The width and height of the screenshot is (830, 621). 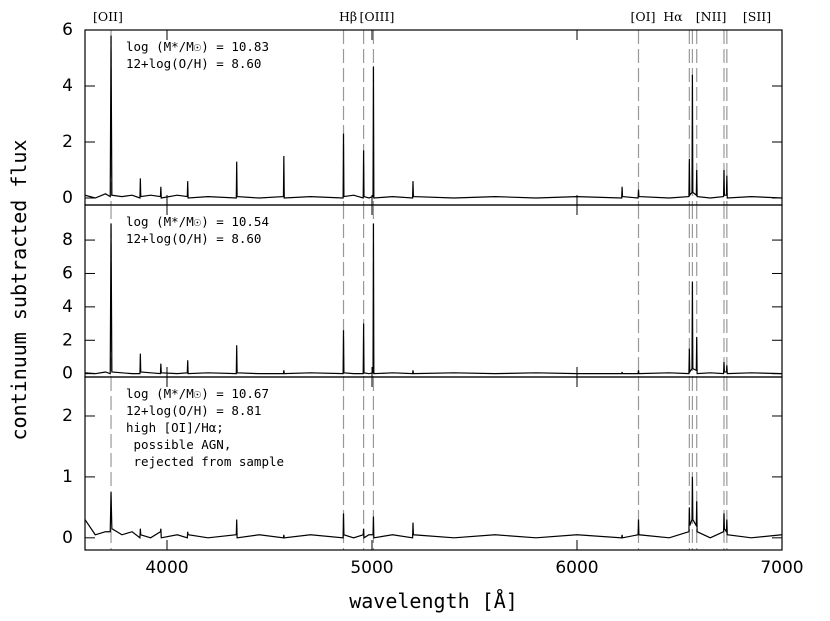 What do you see at coordinates (433, 601) in the screenshot?
I see `x-axis-label: wavelength [Å]` at bounding box center [433, 601].